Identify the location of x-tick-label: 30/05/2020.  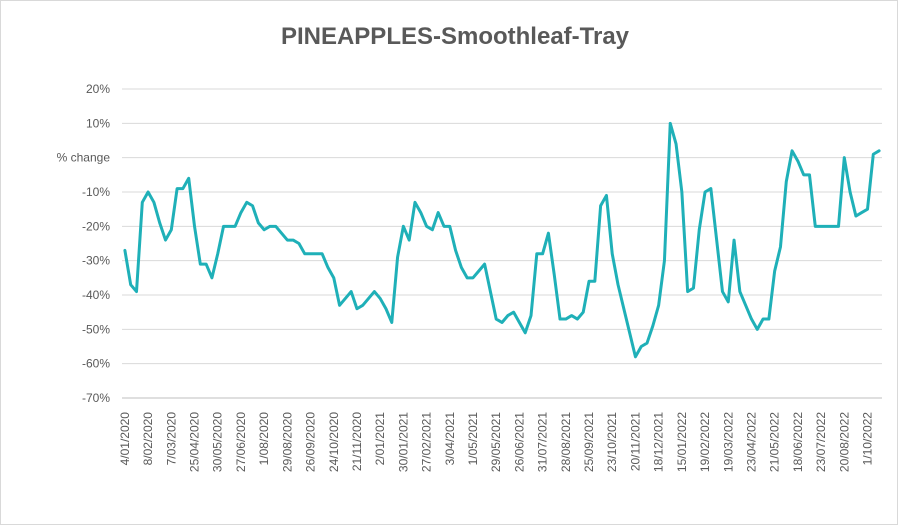
(218, 442).